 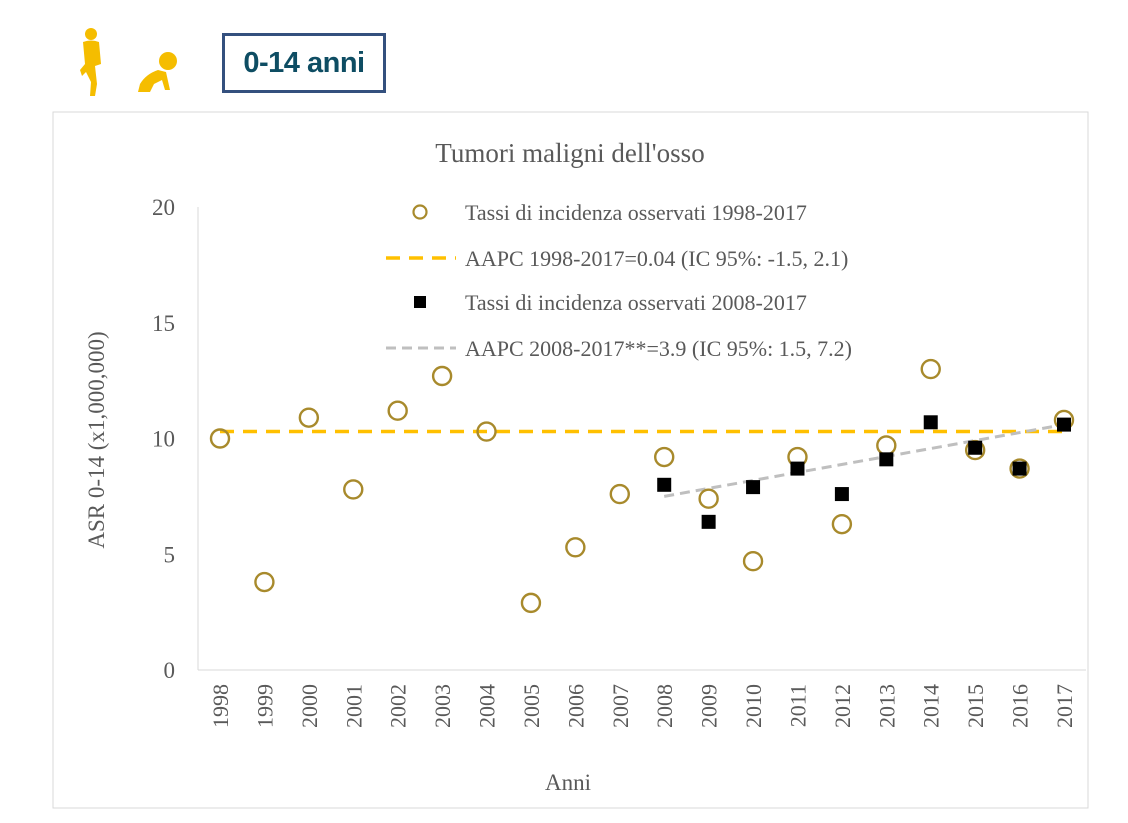 What do you see at coordinates (709, 706) in the screenshot?
I see `x-tick-label: 2009` at bounding box center [709, 706].